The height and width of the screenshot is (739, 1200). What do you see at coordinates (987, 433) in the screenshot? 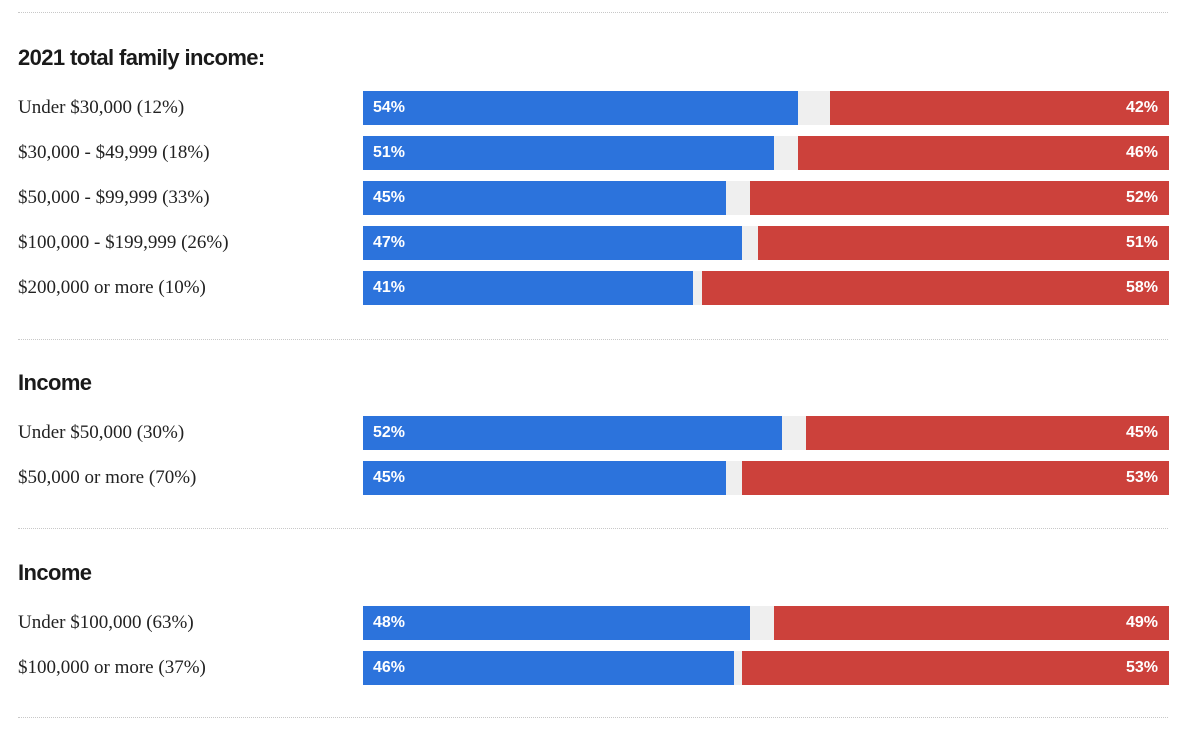
I see `rep-bar: 45%` at bounding box center [987, 433].